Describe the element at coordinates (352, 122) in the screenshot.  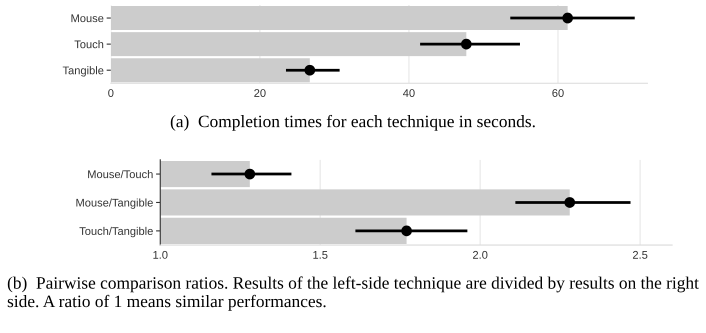
I see `text: (a) Completion times for each technique in seconds.` at that location.